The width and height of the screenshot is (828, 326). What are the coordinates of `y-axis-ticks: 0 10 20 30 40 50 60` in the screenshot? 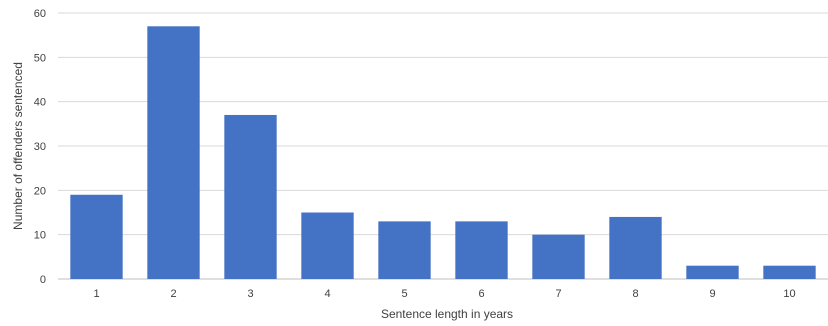 It's located at (40, 147).